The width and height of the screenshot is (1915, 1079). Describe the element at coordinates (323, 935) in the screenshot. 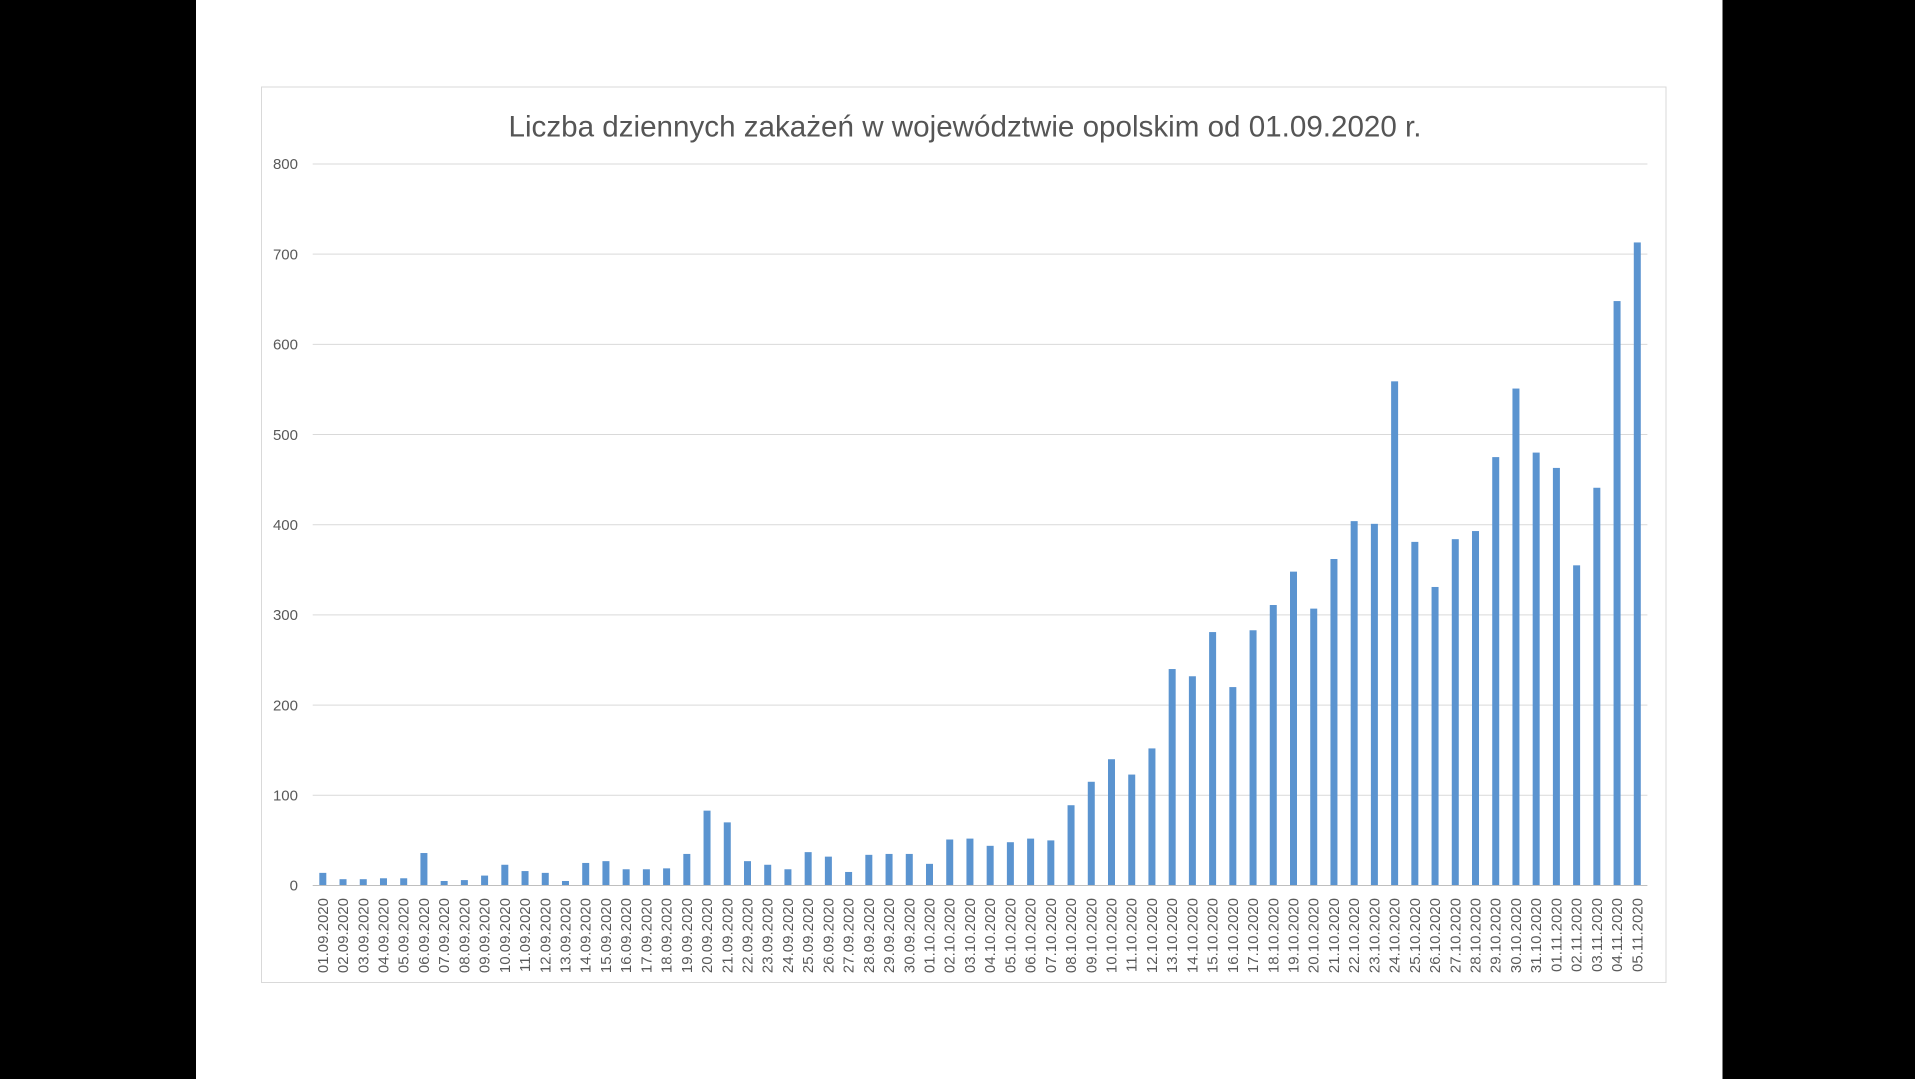

I see `svg-text: 01.09.2020` at that location.